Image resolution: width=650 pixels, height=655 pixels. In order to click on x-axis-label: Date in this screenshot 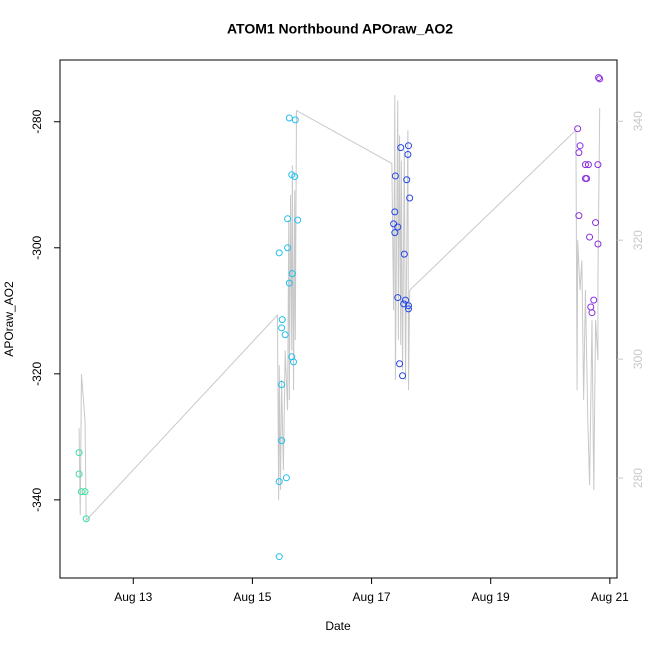, I will do `click(338, 626)`.